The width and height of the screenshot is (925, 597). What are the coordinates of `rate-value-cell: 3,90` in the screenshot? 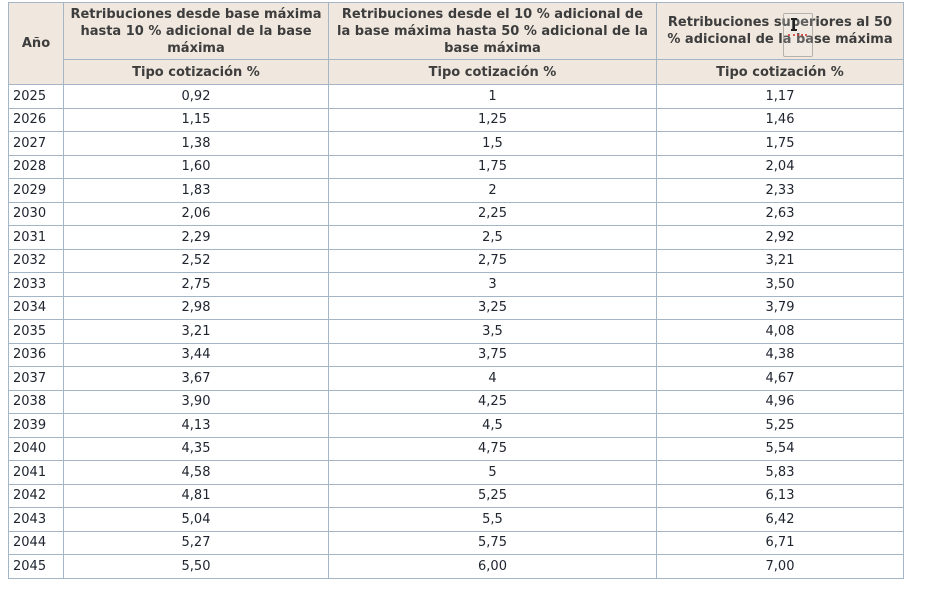 It's located at (196, 401).